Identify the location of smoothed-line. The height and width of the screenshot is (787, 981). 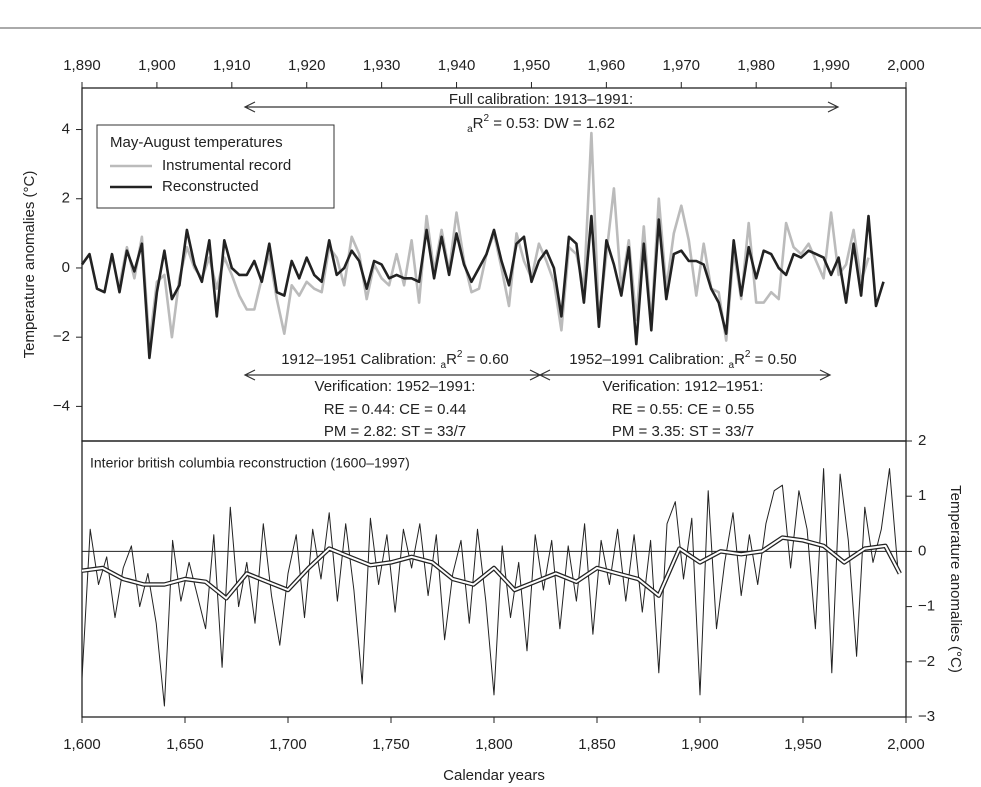
(491, 568).